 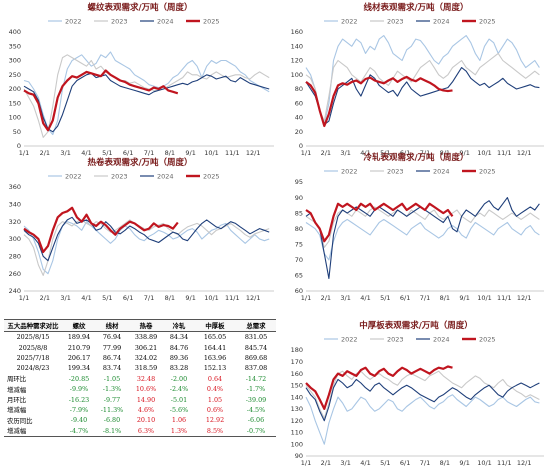 What do you see at coordinates (165, 176) in the screenshot?
I see `legend-label-2024: 2024` at bounding box center [165, 176].